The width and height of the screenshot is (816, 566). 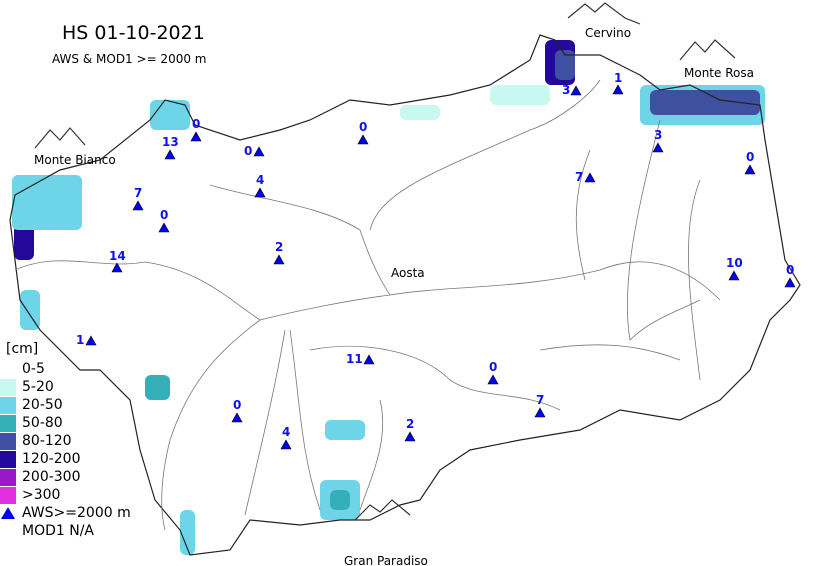 What do you see at coordinates (33, 369) in the screenshot?
I see `legend-class-label: 0-5` at bounding box center [33, 369].